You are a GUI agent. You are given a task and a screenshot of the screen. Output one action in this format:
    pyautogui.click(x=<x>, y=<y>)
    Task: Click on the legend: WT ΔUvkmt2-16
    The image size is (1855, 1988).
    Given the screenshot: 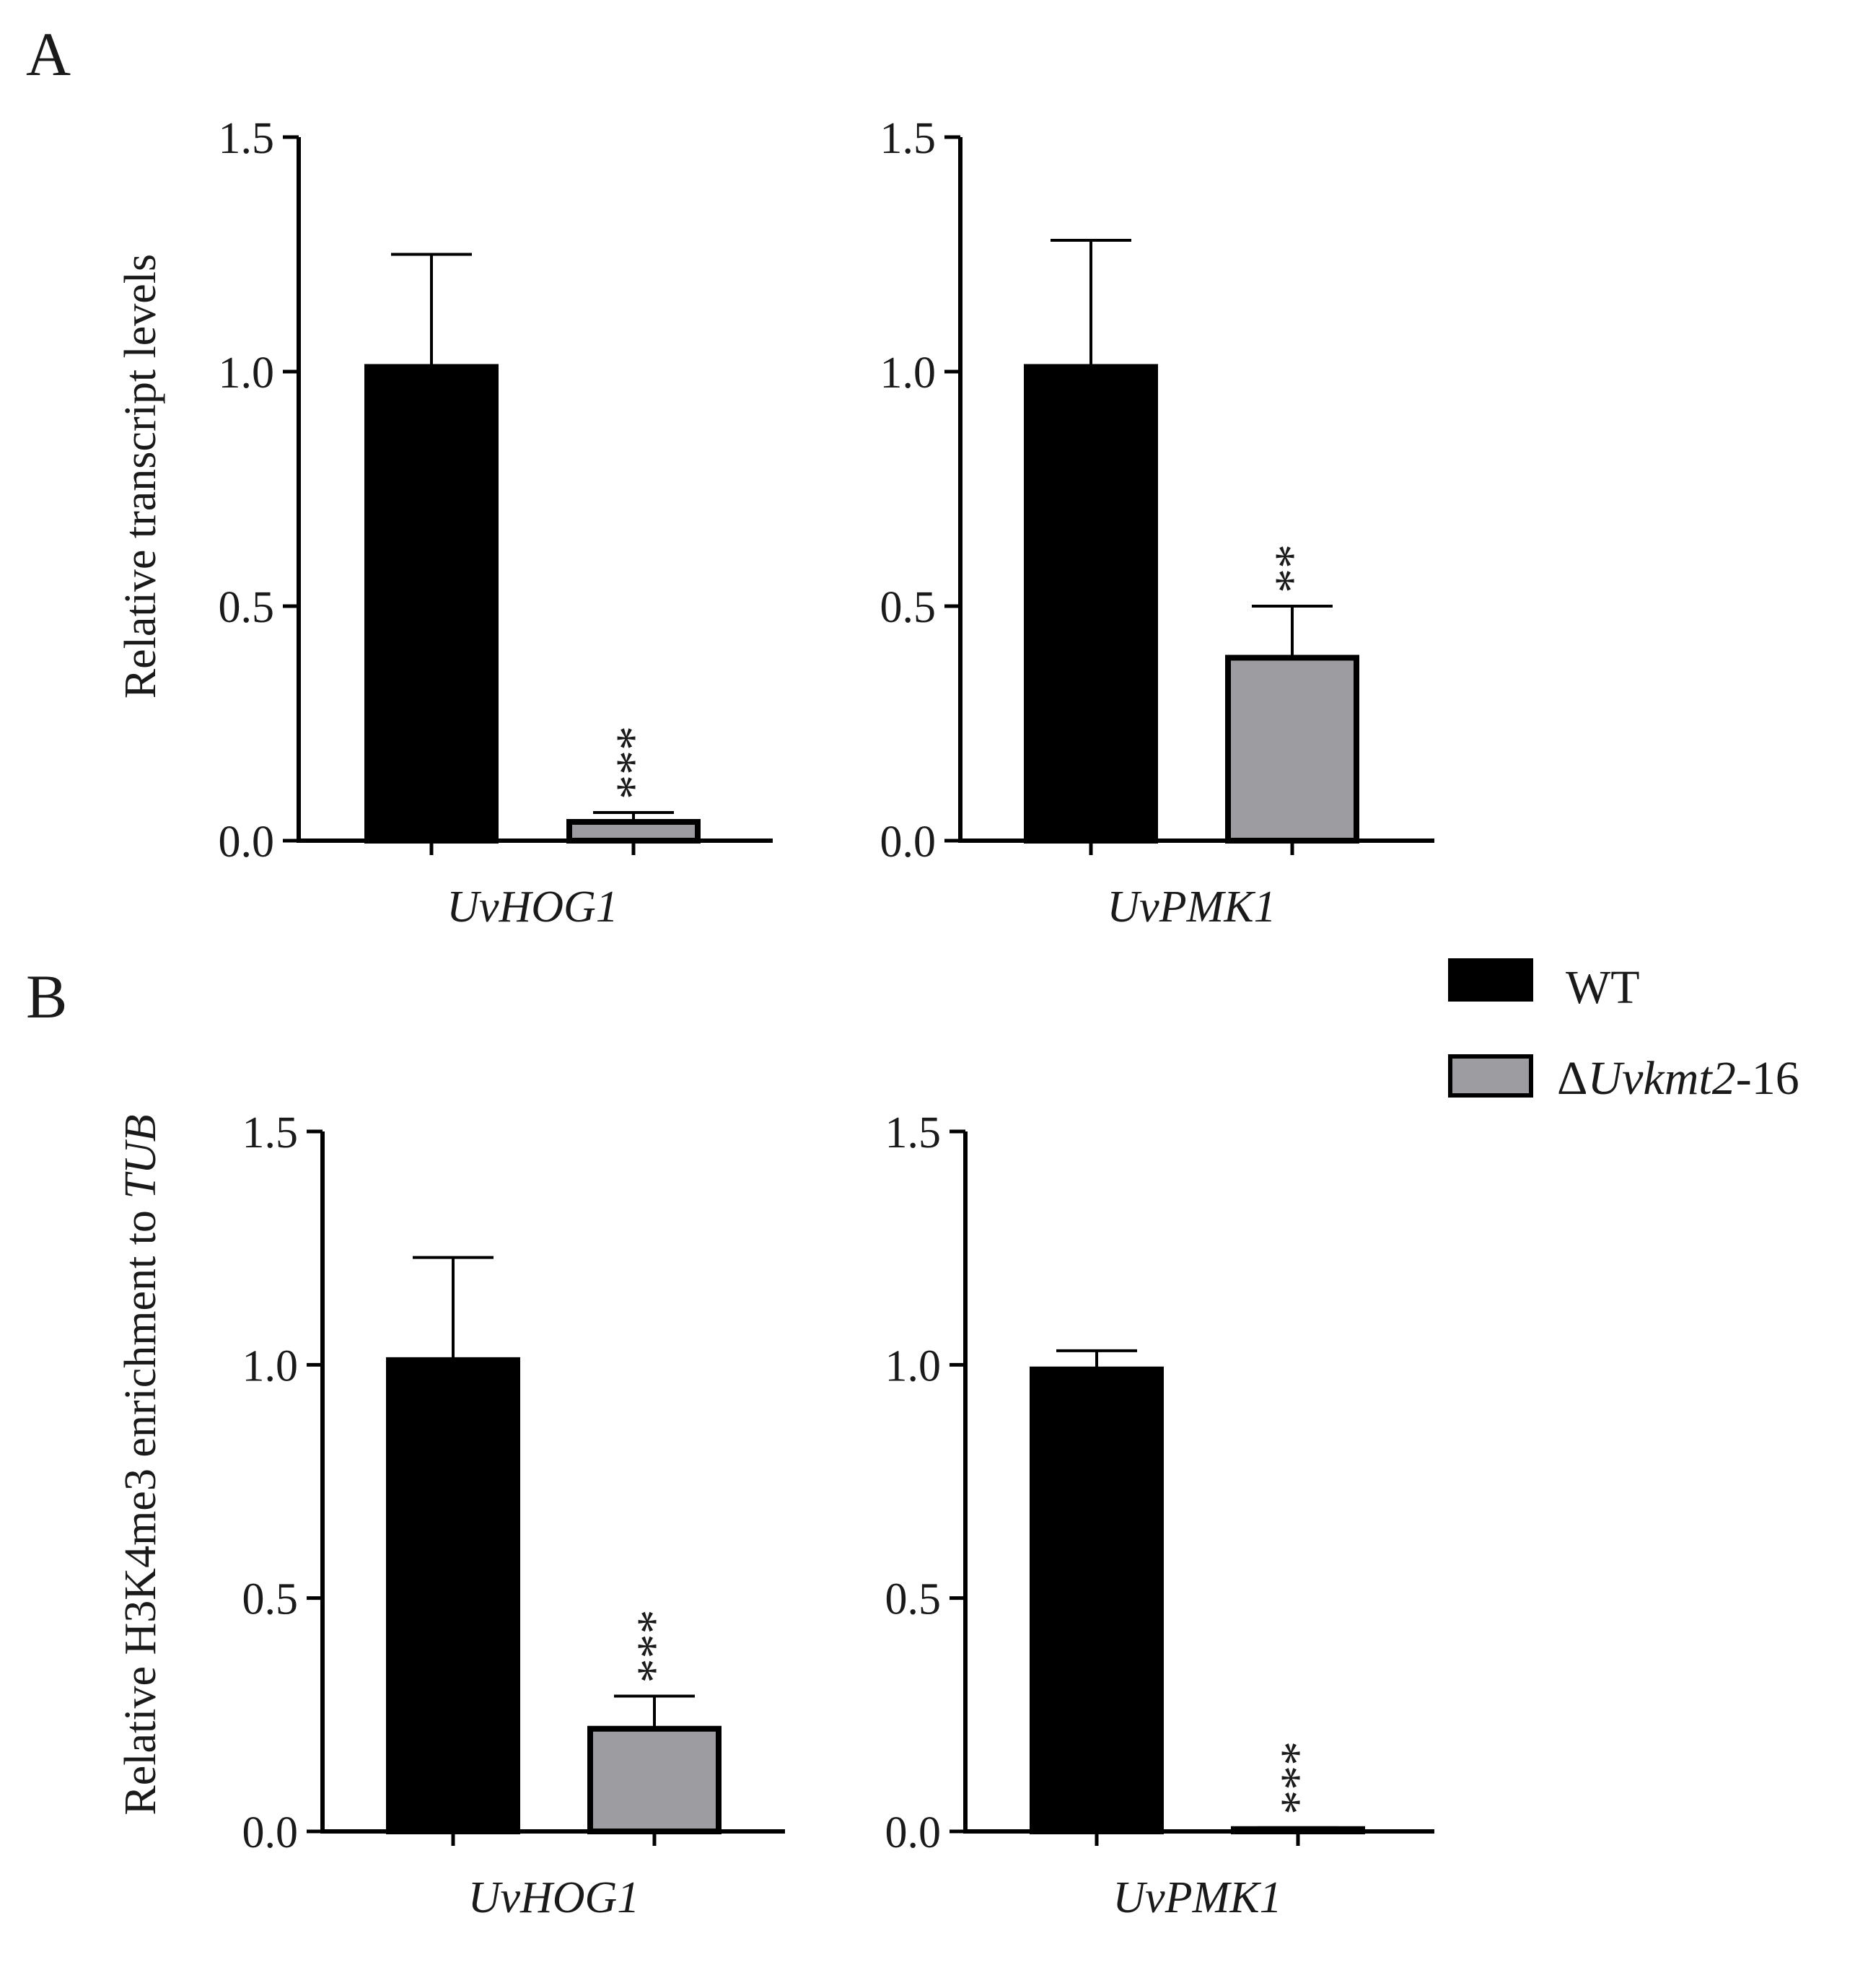 What is the action you would take?
    pyautogui.click(x=1624, y=1031)
    